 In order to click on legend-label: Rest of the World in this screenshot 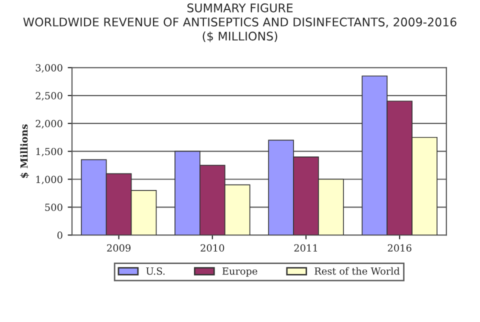, I will do `click(357, 271)`.